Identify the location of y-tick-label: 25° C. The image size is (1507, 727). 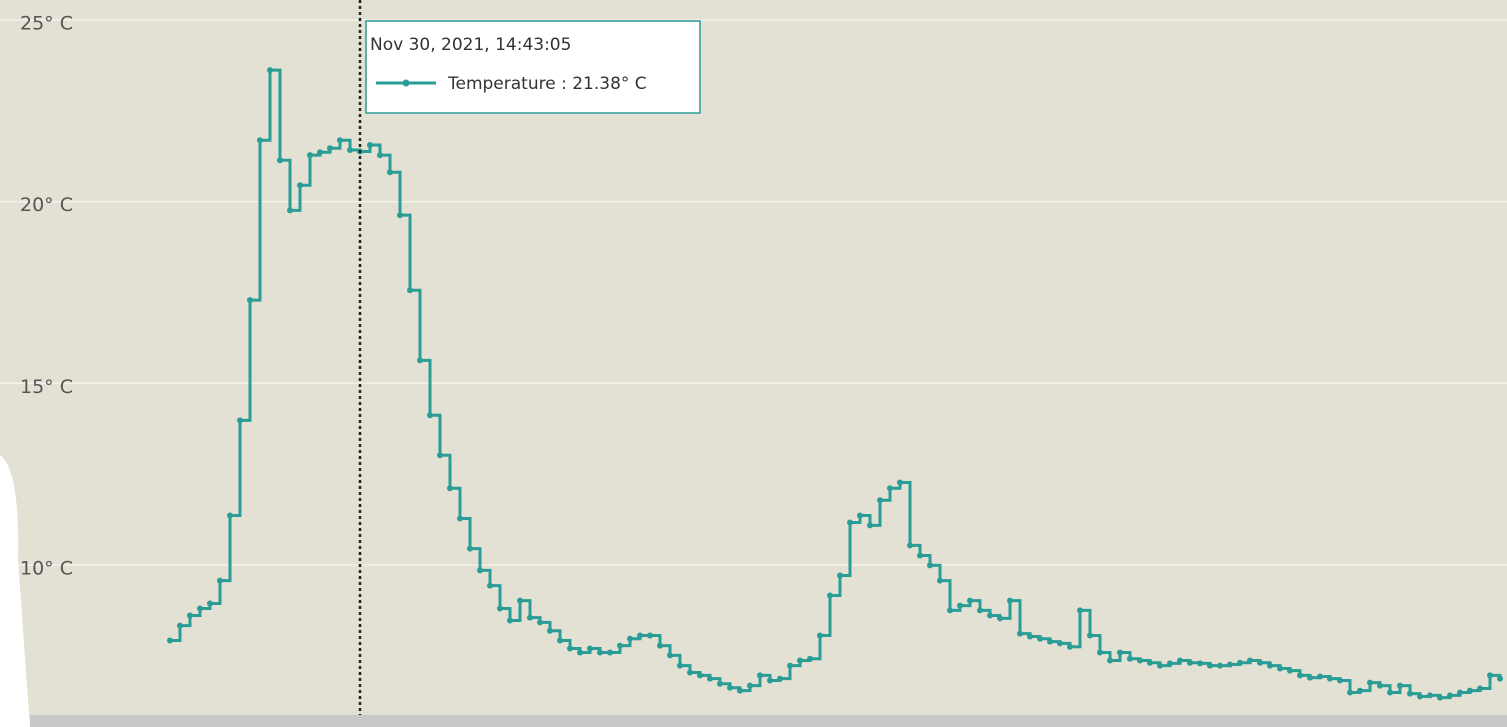
(46, 23).